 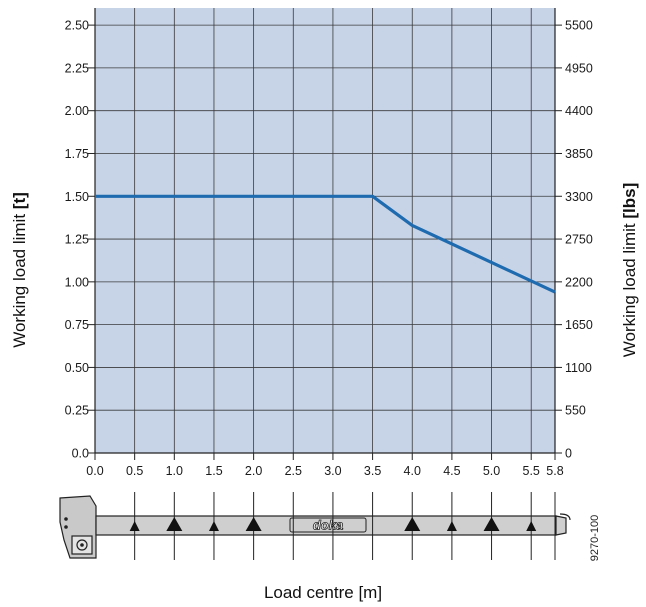 I want to click on y2-tick-label: 4400, so click(x=579, y=111).